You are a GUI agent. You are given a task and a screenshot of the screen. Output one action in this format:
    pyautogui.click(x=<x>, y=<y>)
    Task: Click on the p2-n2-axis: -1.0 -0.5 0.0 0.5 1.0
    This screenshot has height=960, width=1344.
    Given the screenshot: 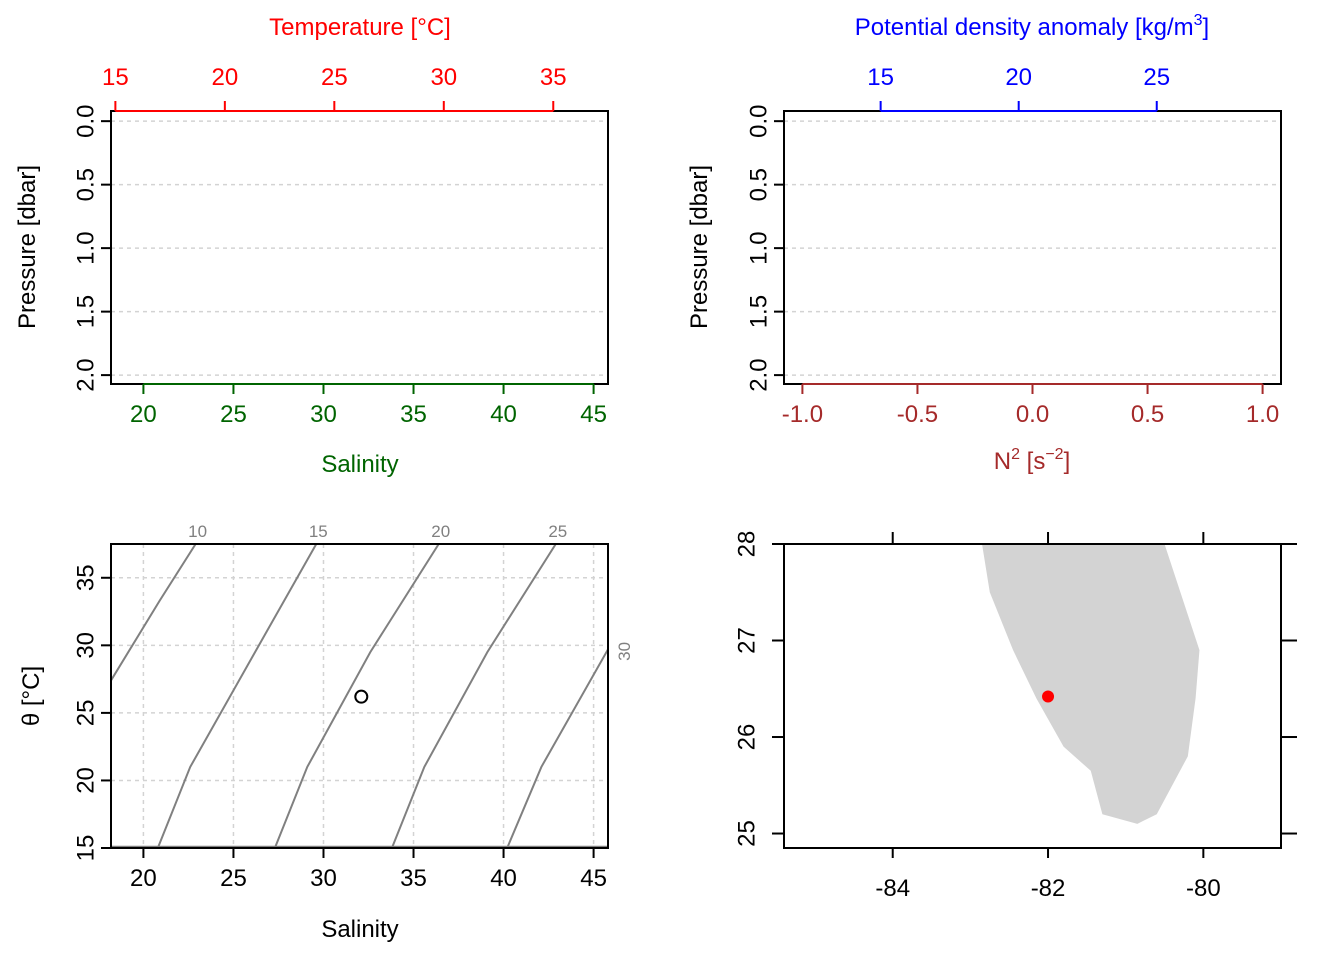 What is the action you would take?
    pyautogui.click(x=1030, y=405)
    